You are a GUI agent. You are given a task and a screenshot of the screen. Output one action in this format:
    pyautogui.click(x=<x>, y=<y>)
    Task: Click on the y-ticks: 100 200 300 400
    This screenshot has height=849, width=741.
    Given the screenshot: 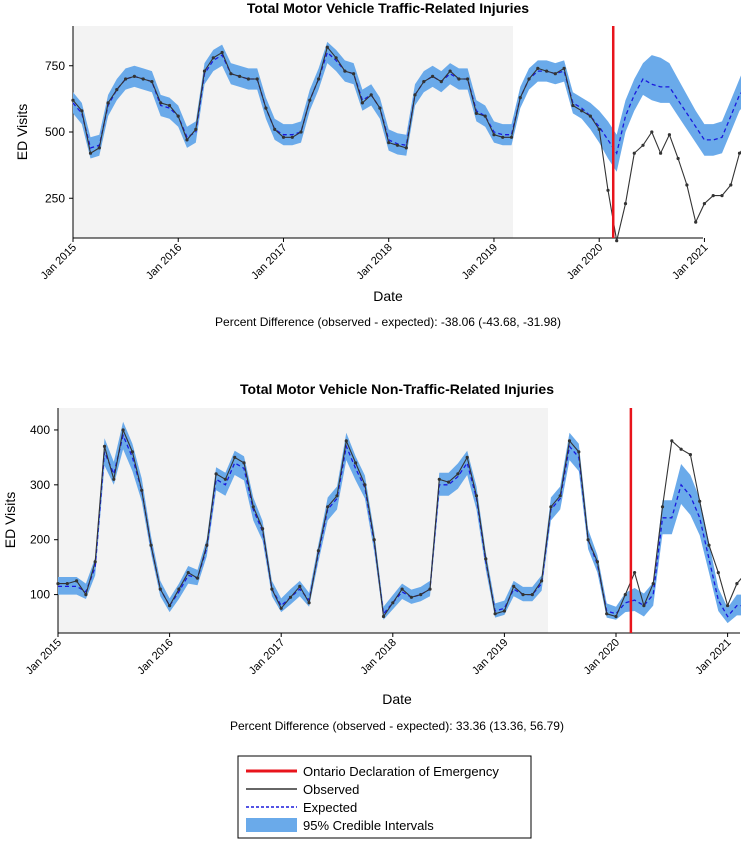 What is the action you would take?
    pyautogui.click(x=44, y=512)
    